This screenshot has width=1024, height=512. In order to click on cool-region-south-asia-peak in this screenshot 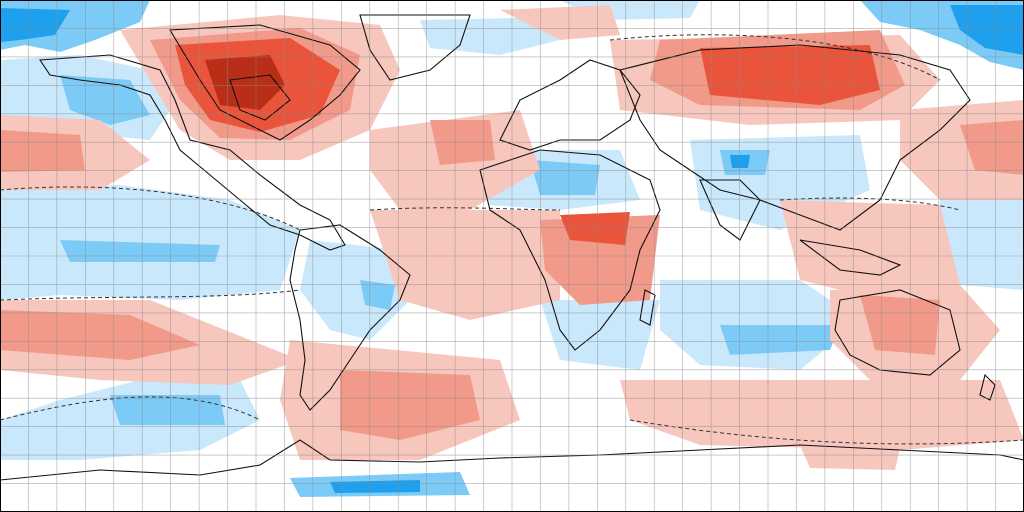, I will do `click(740, 161)`.